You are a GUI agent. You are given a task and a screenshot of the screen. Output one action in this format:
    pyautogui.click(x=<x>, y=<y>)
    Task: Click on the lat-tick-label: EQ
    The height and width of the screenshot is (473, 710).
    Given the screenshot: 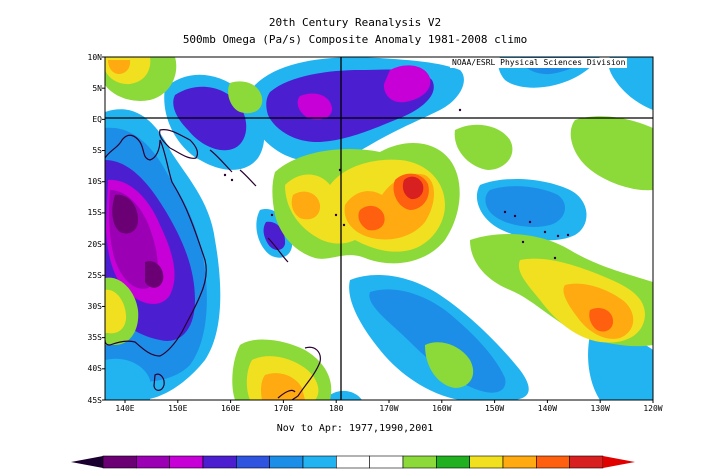 What is the action you would take?
    pyautogui.click(x=97, y=119)
    